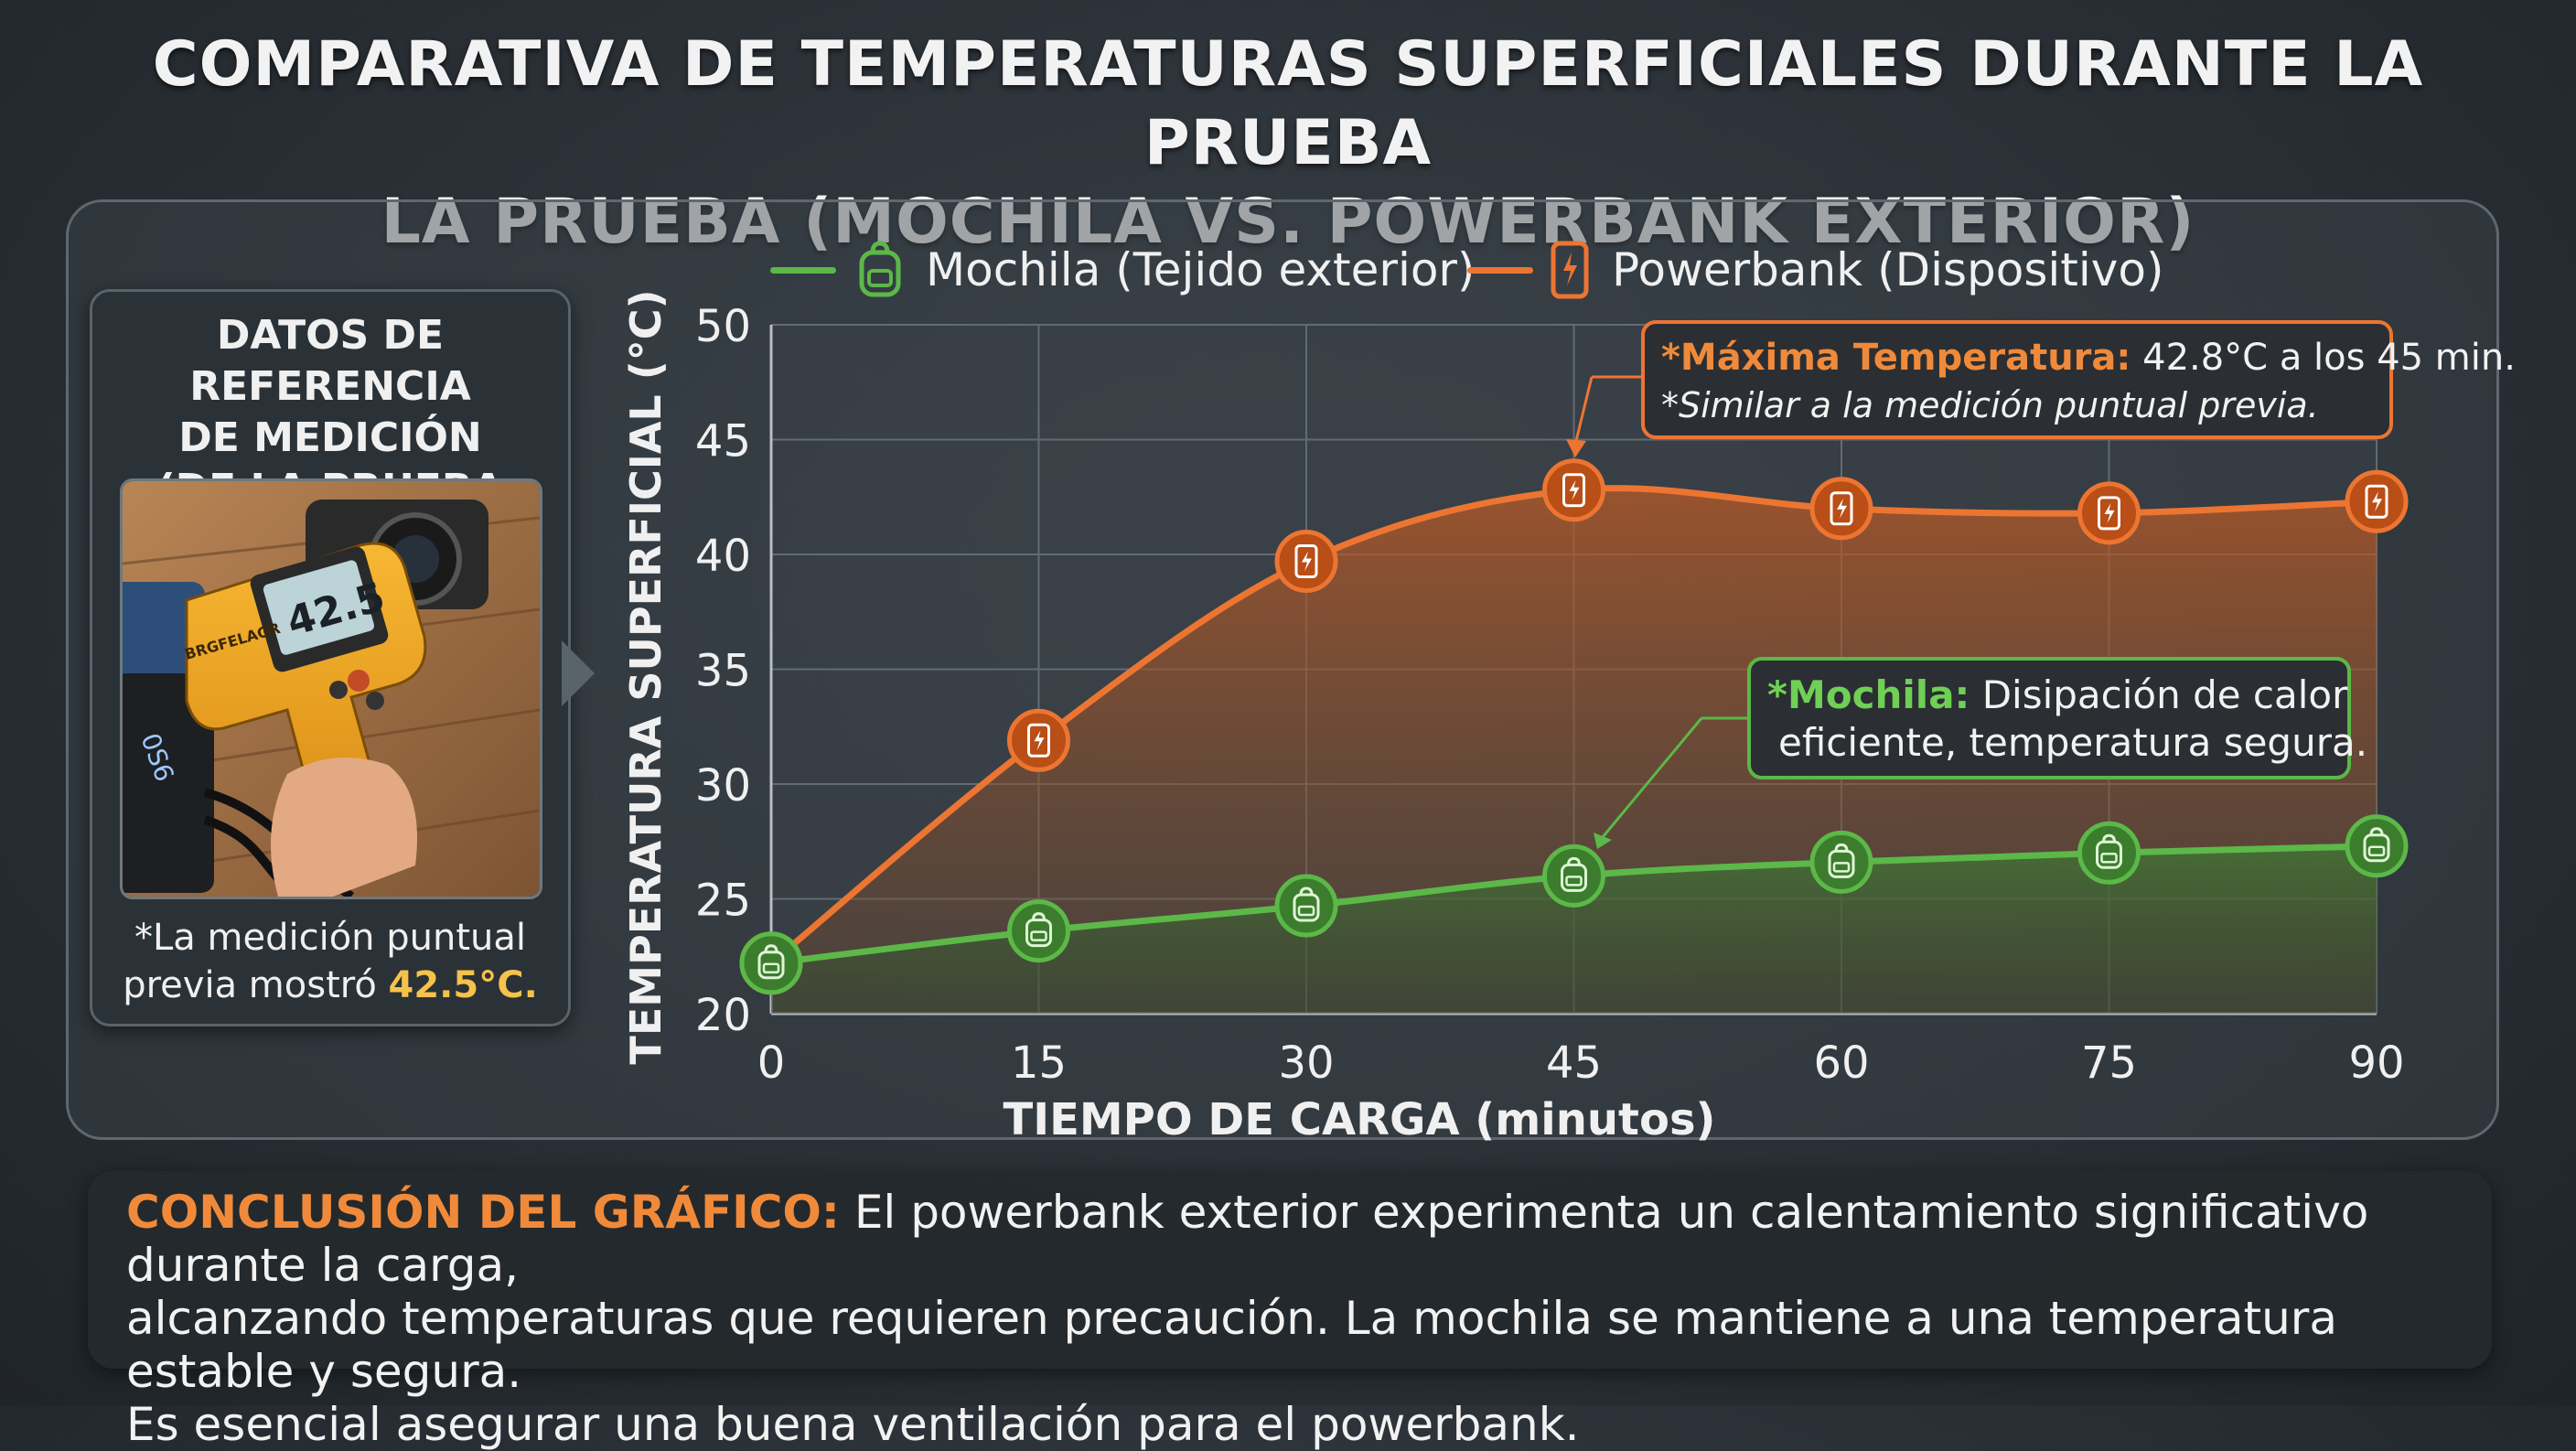  I want to click on x-tick-label: 15, so click(1039, 1063).